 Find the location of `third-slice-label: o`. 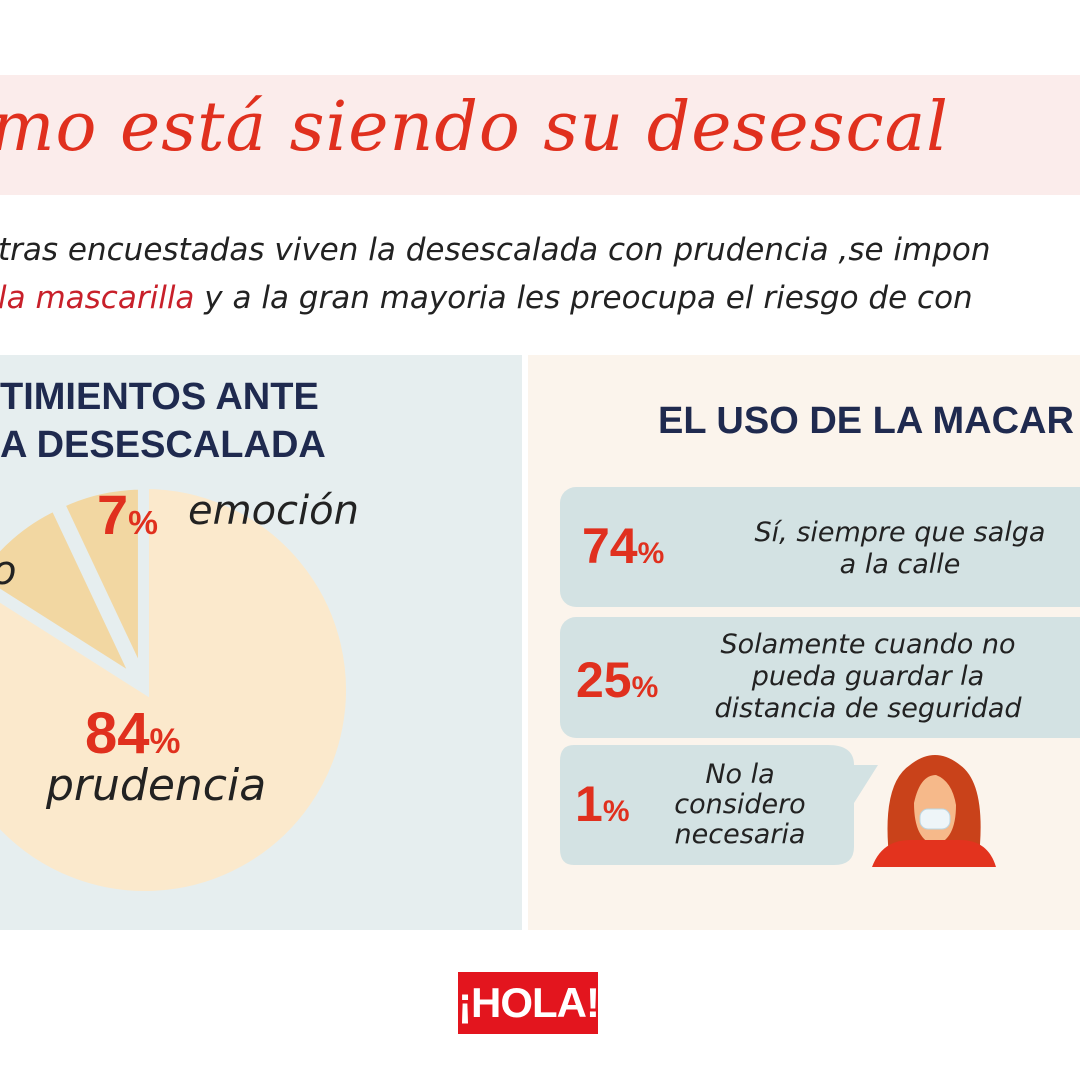

third-slice-label: o is located at coordinates (8, 571).